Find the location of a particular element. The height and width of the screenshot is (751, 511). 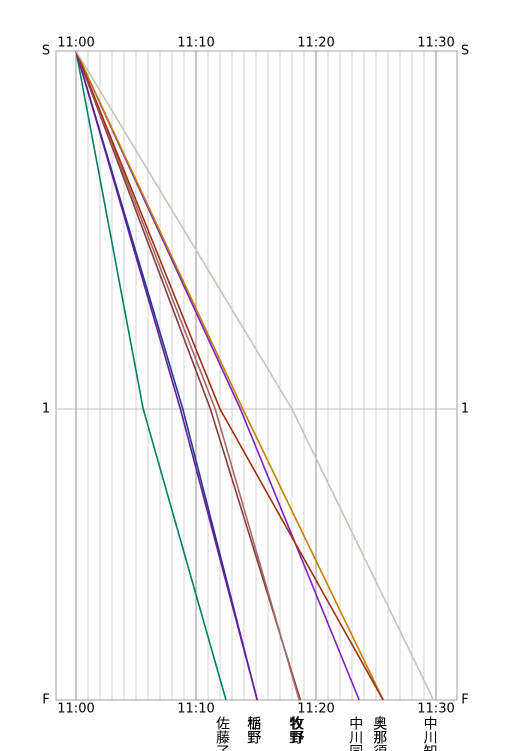

legend-label: 中川同 is located at coordinates (355, 733).